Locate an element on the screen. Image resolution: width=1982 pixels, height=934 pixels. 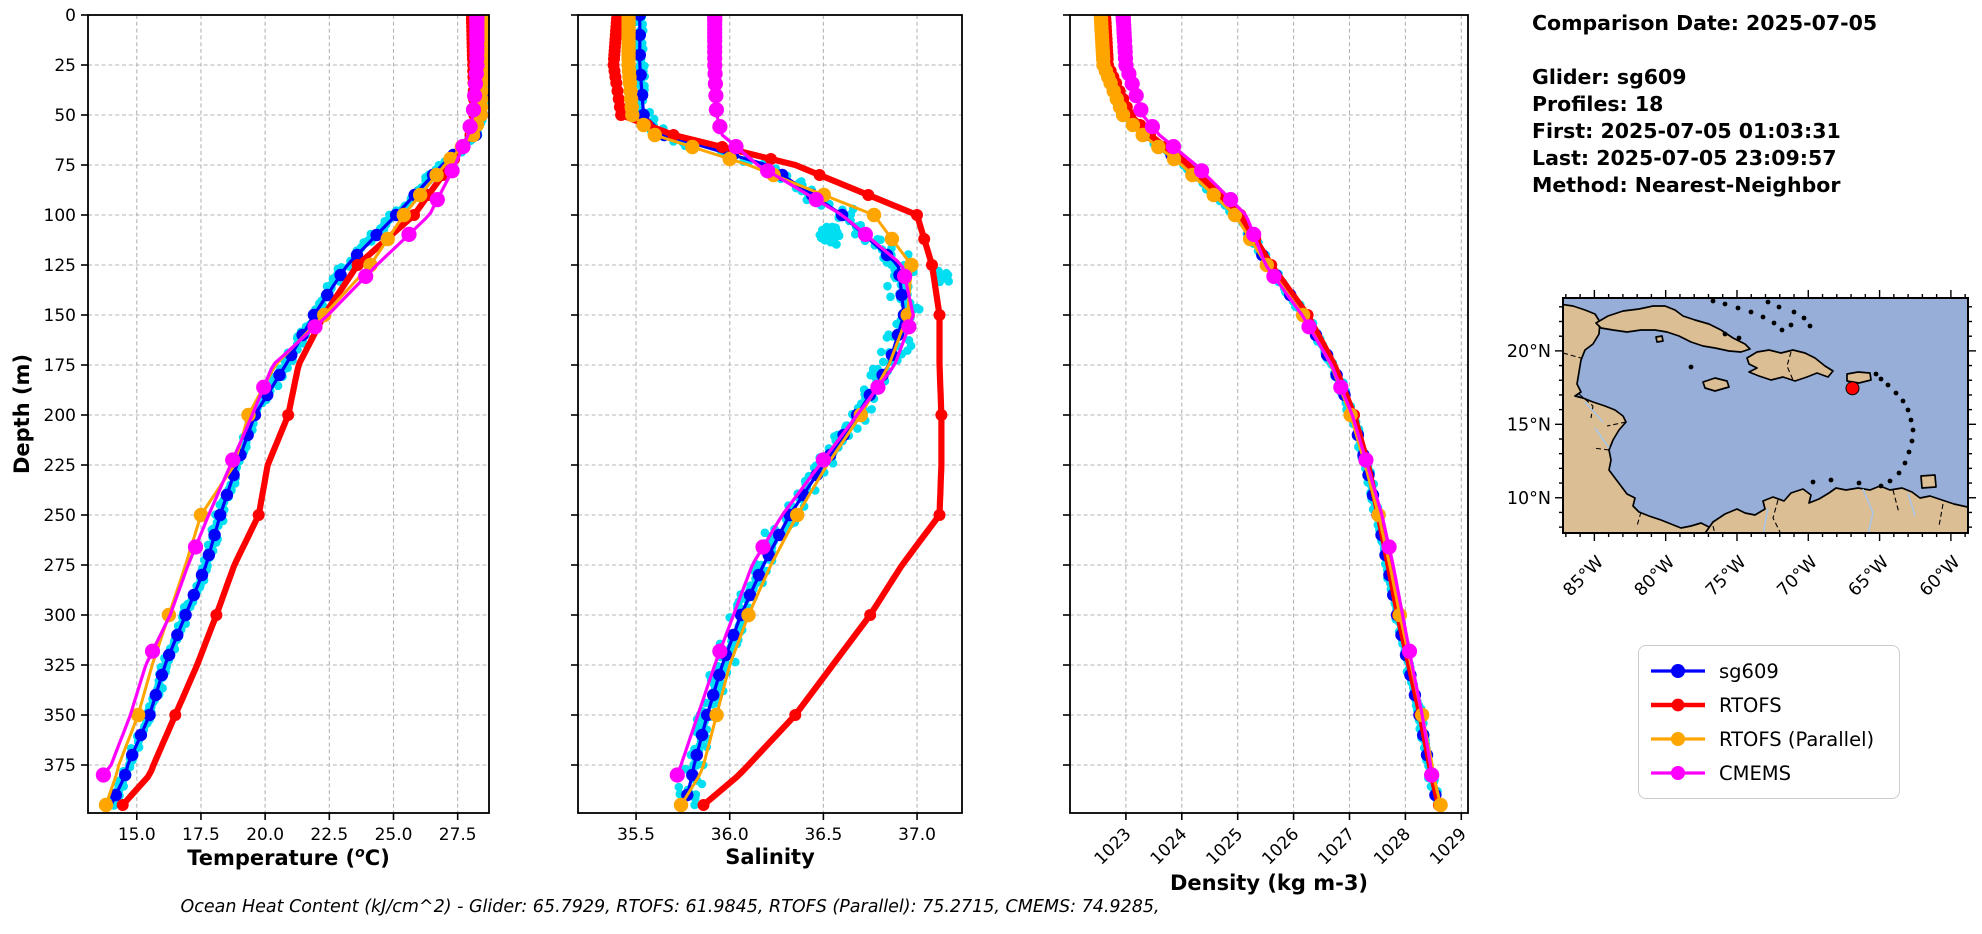
legend-item-label: RTOFS (Parallel) is located at coordinates (1797, 739).